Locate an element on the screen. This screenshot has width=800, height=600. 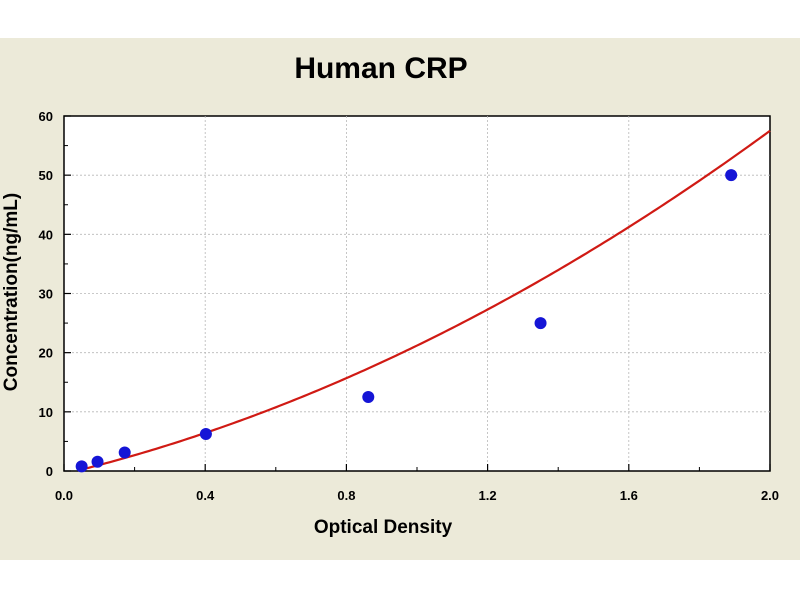
y-tick-label: 10 is located at coordinates (46, 412).